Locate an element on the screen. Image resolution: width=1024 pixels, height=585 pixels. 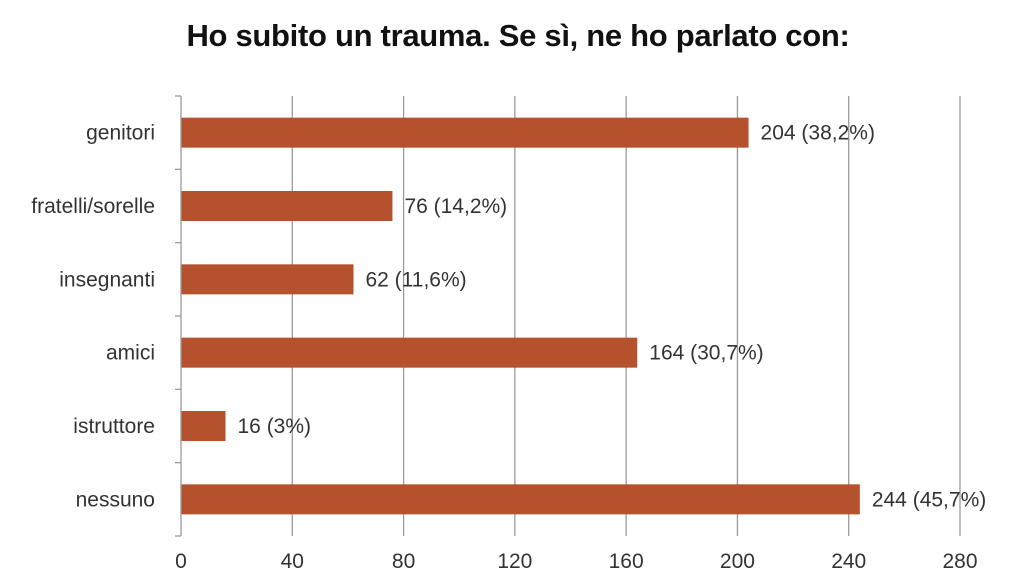
x-tick-label: 280 is located at coordinates (959, 561).